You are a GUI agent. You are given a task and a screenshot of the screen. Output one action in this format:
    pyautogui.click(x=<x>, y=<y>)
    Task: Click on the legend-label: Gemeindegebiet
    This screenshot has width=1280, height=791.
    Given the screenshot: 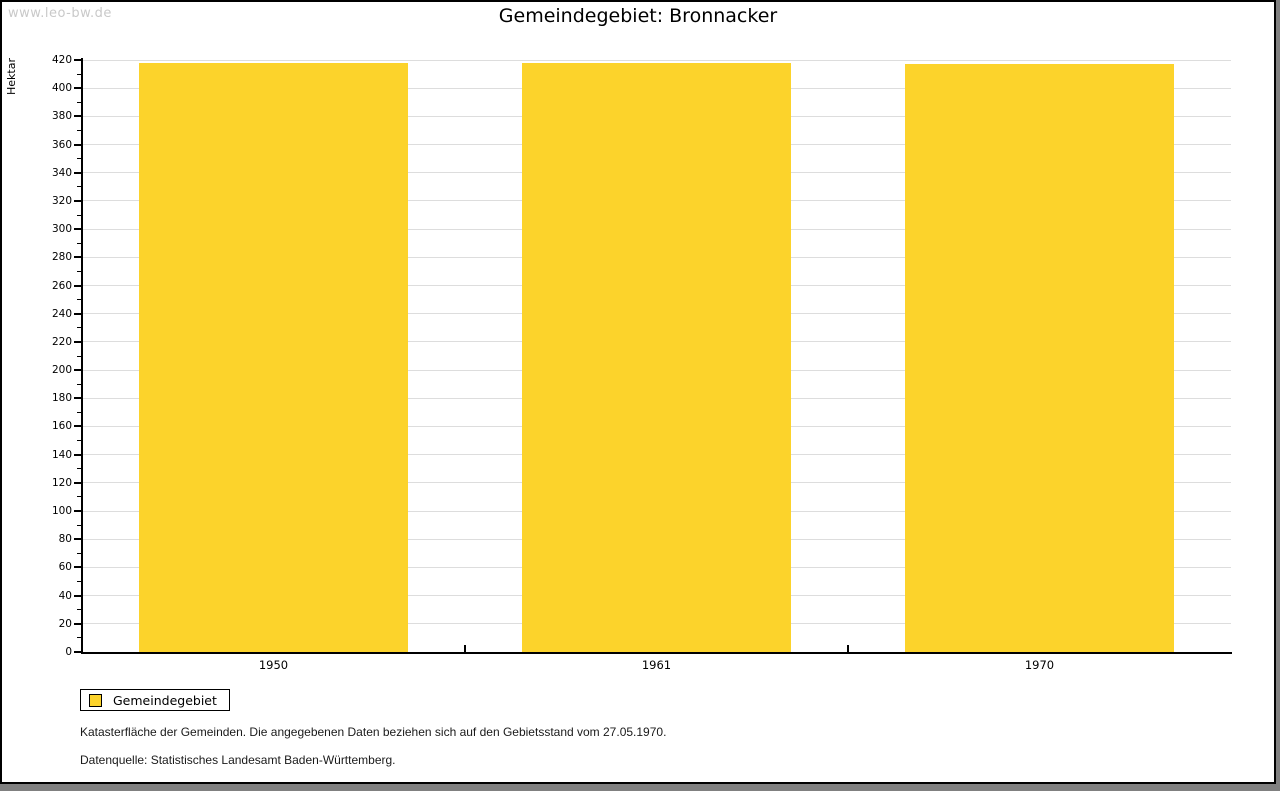 What is the action you would take?
    pyautogui.click(x=165, y=700)
    